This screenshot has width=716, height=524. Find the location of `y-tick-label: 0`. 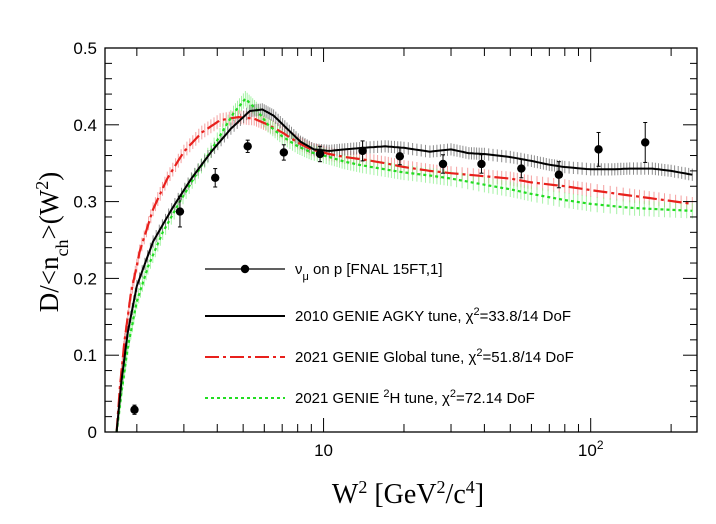

y-tick-label: 0 is located at coordinates (92, 432).